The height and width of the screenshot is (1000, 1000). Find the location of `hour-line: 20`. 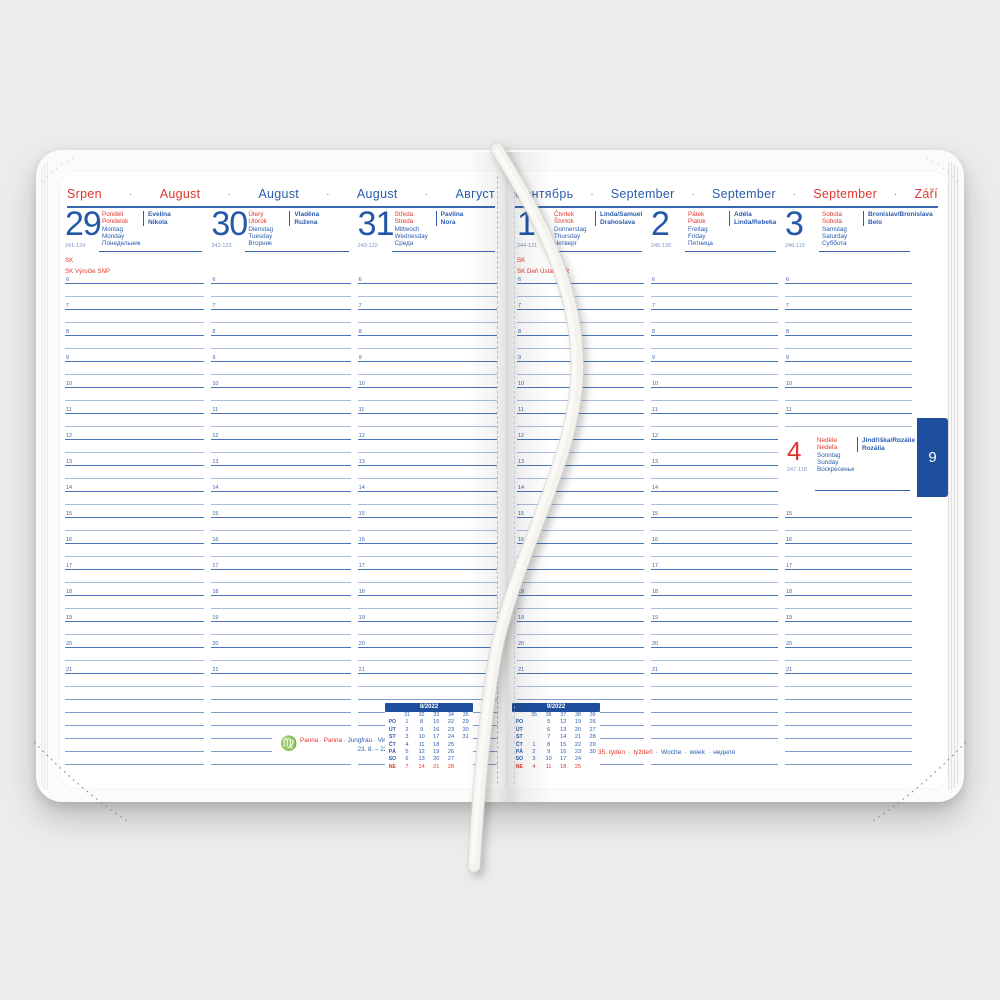

hour-line: 20 is located at coordinates (135, 644).